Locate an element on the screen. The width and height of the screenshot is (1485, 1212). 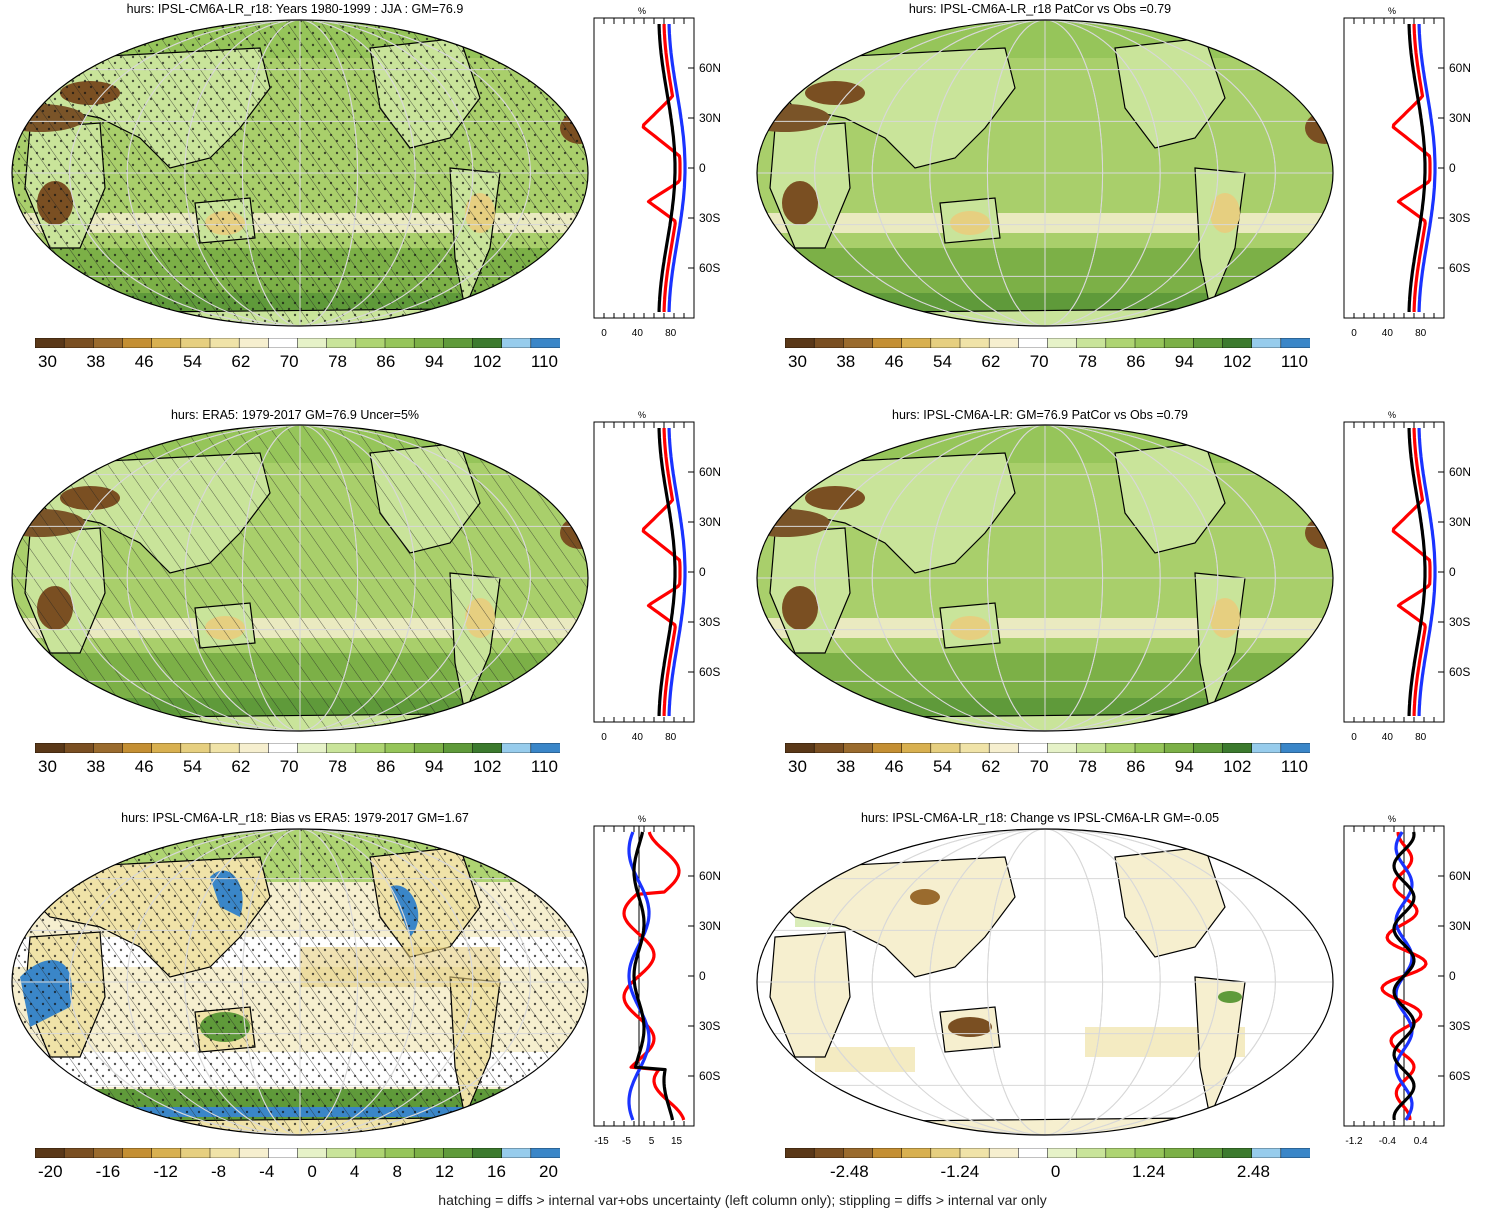
profile-xtick-label: 80 is located at coordinates (671, 333).